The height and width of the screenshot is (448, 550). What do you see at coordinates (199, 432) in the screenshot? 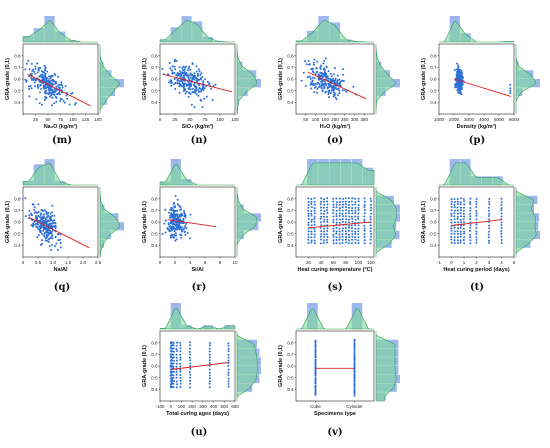
I see `panel-label: (u)` at bounding box center [199, 432].